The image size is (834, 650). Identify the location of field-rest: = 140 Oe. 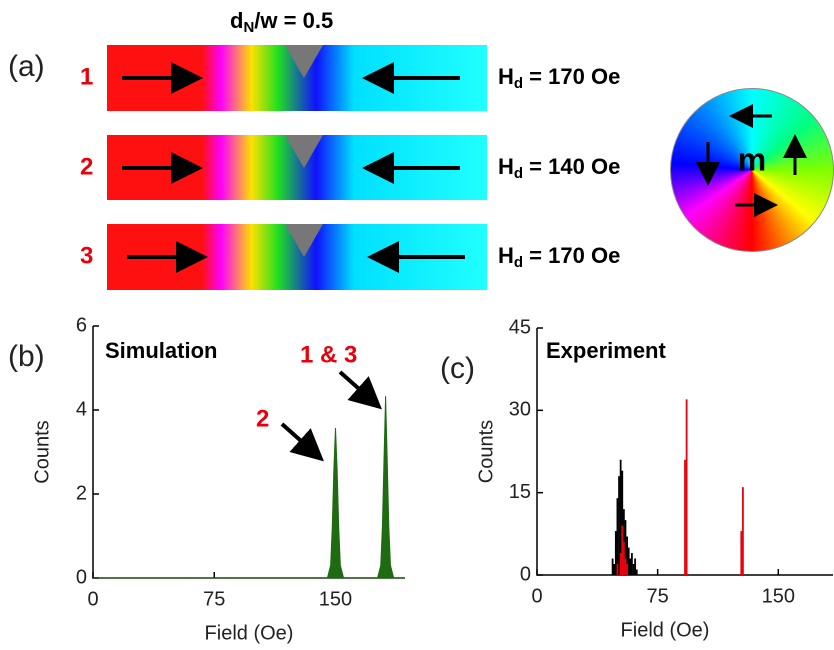
(571, 166).